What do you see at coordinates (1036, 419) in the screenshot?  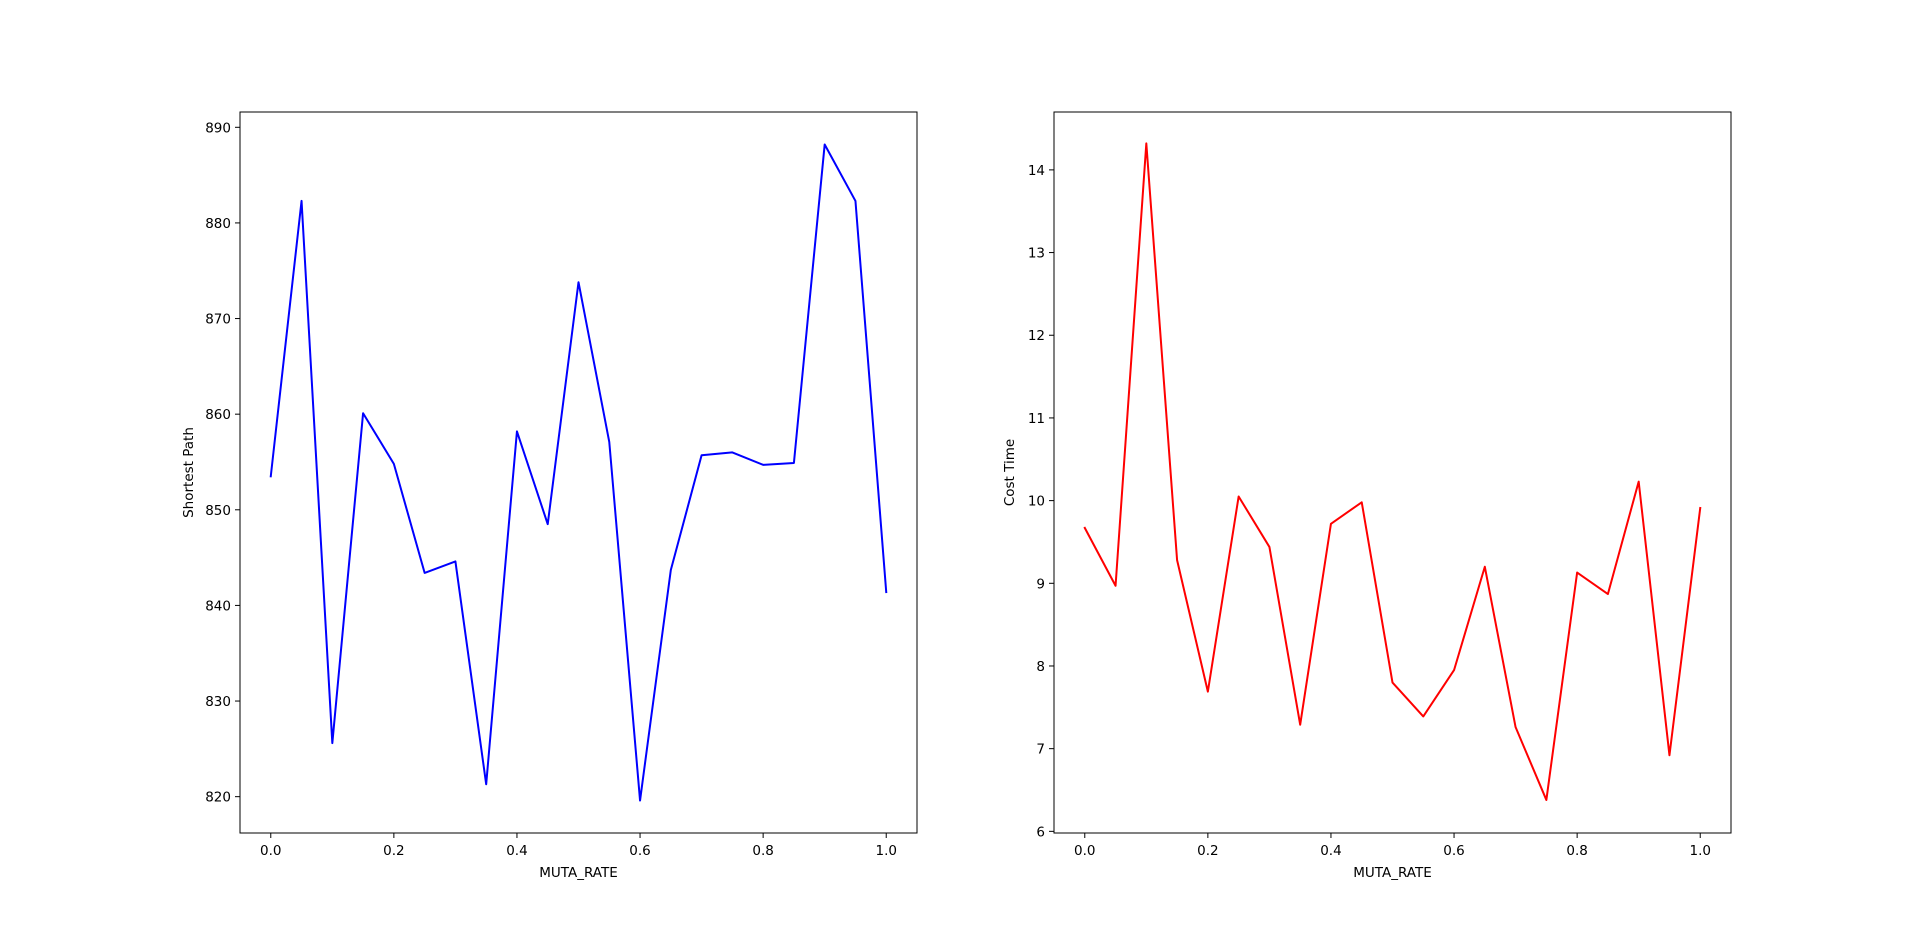 I see `y-tick-label: 11` at bounding box center [1036, 419].